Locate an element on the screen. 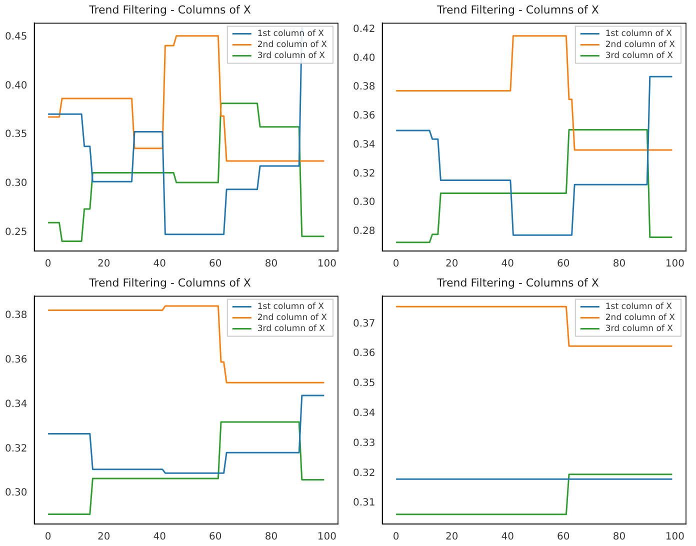 The height and width of the screenshot is (546, 696). y-tick-label: 0.37 is located at coordinates (364, 324).